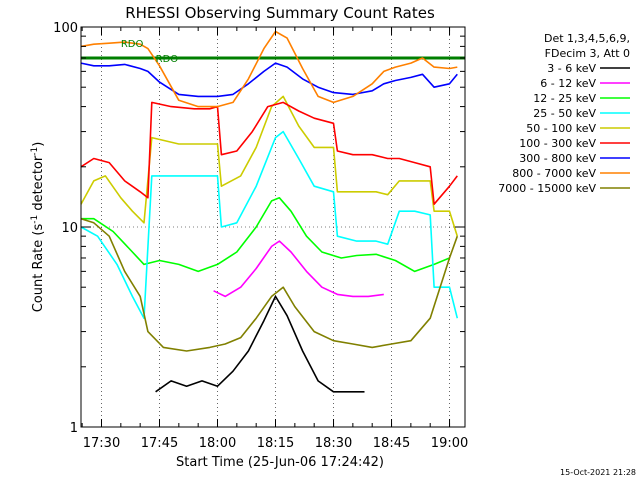 The image size is (640, 480). Describe the element at coordinates (564, 98) in the screenshot. I see `legend-entry: 12 - 25 keV` at that location.